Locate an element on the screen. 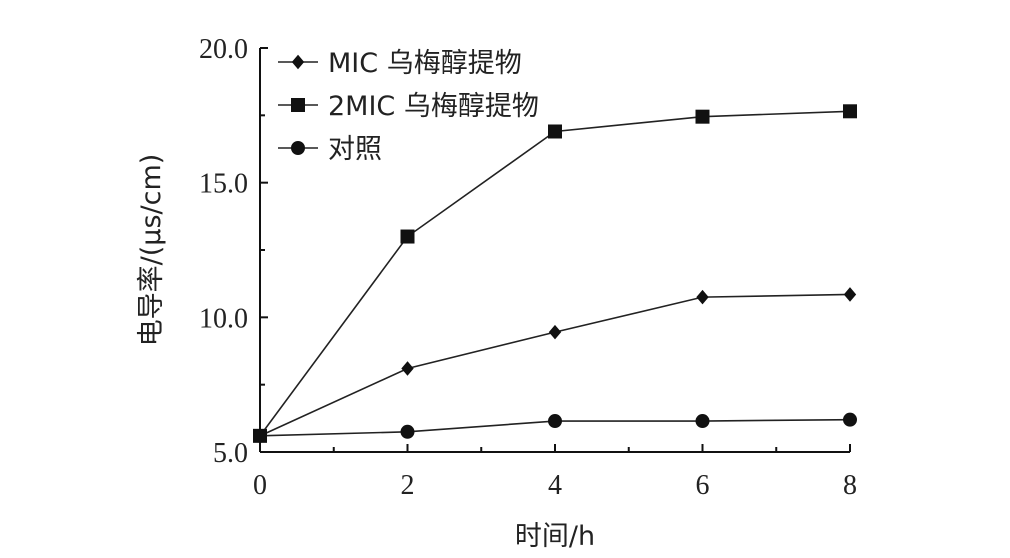 The image size is (1010, 558). y-tick-label: 10.0 is located at coordinates (223, 318).